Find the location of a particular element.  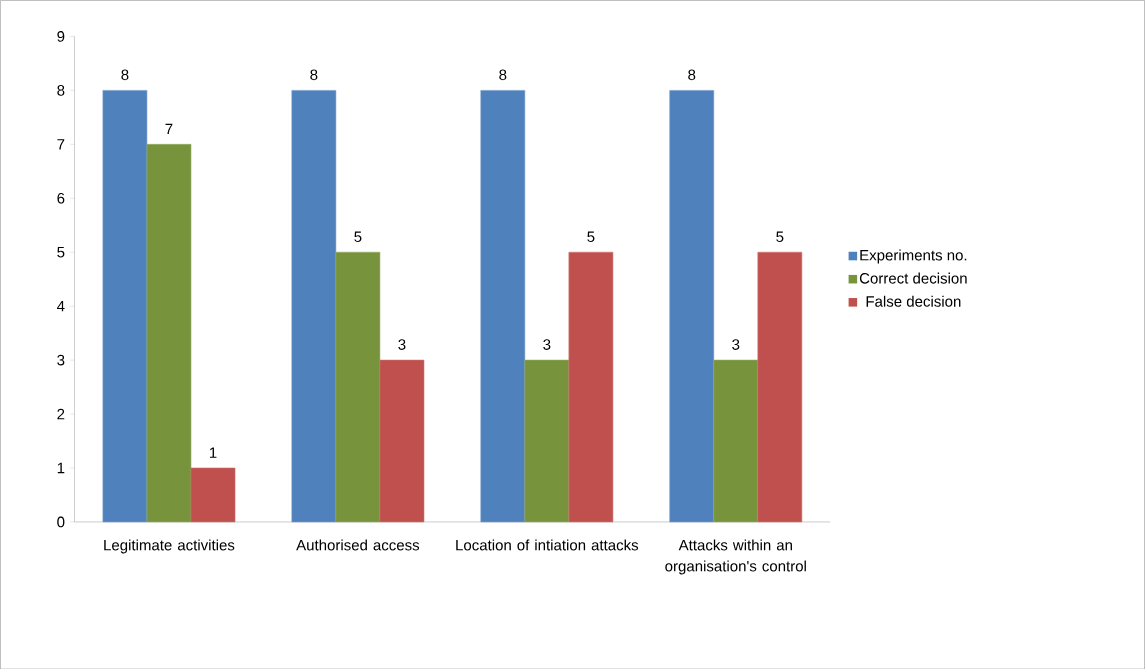

y-tick-label: 4 is located at coordinates (61, 306).